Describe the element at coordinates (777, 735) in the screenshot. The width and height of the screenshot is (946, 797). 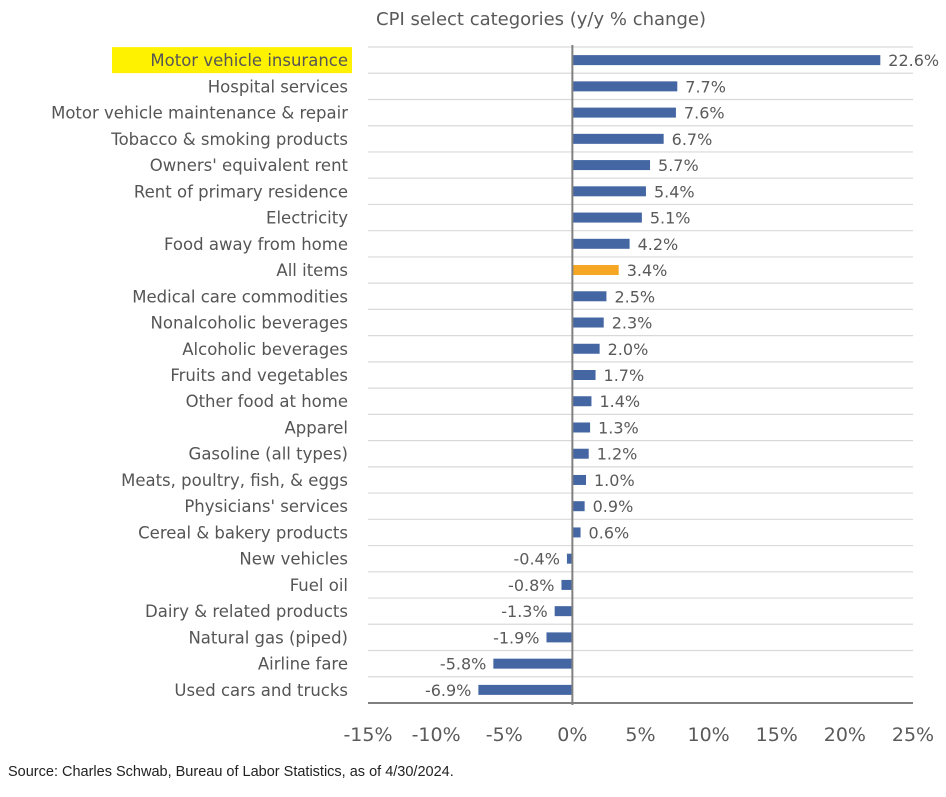
I see `x-tick-label: 15%` at that location.